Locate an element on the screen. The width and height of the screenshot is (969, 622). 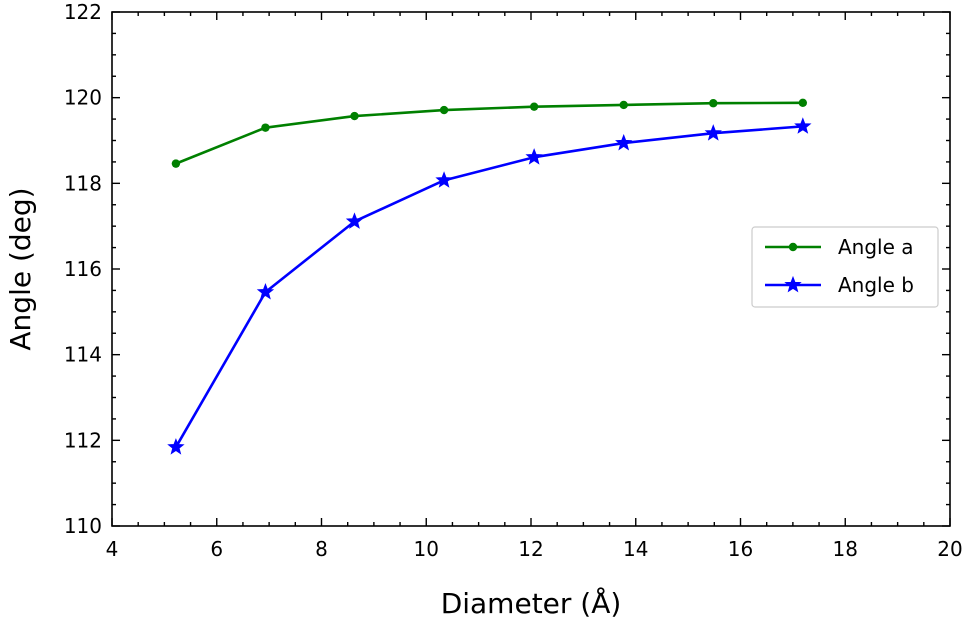
legend-entry: Angle a is located at coordinates (839, 247).